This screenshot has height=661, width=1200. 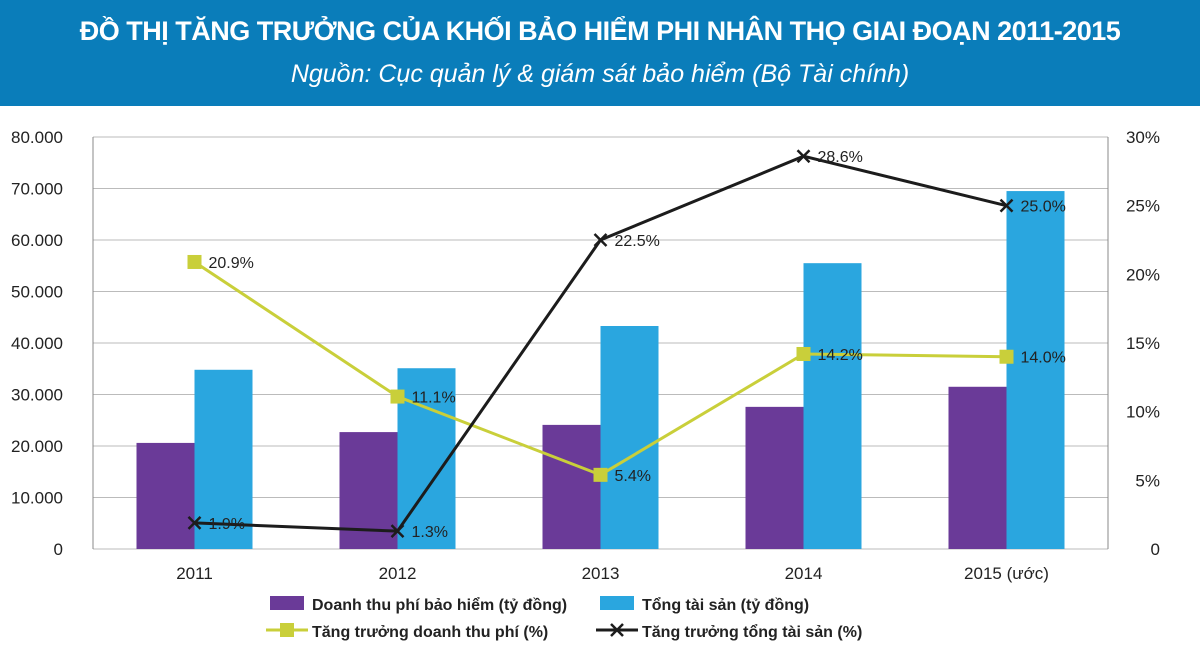 I want to click on y2-tick-label: 30%, so click(x=1143, y=137).